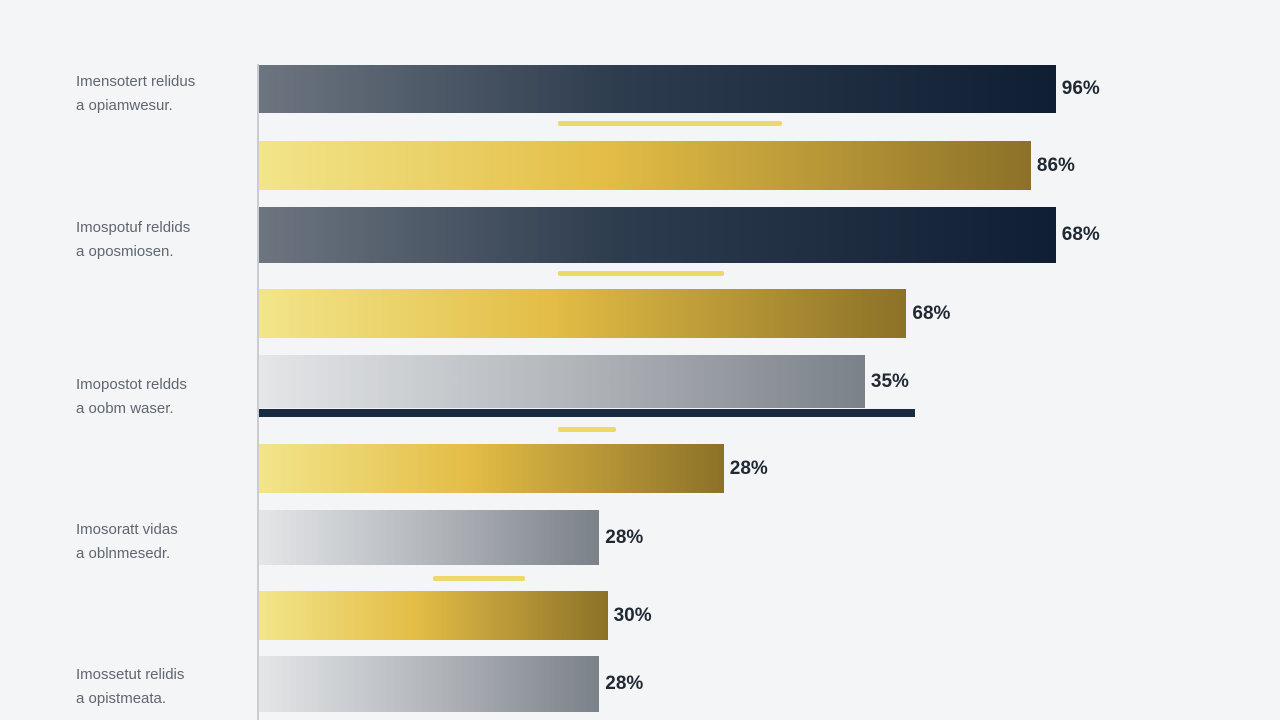 Image resolution: width=1280 pixels, height=720 pixels. What do you see at coordinates (133, 227) in the screenshot?
I see `category-label-line: Imospotuf reldids` at bounding box center [133, 227].